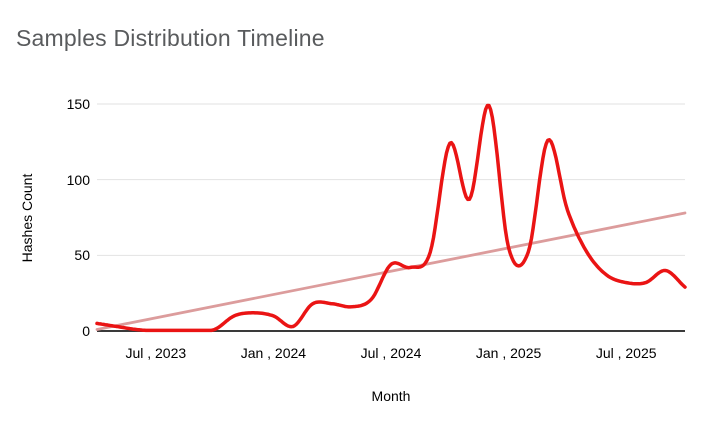 The image size is (720, 422). What do you see at coordinates (273, 353) in the screenshot?
I see `x-tick-label: Jan , 2024` at bounding box center [273, 353].